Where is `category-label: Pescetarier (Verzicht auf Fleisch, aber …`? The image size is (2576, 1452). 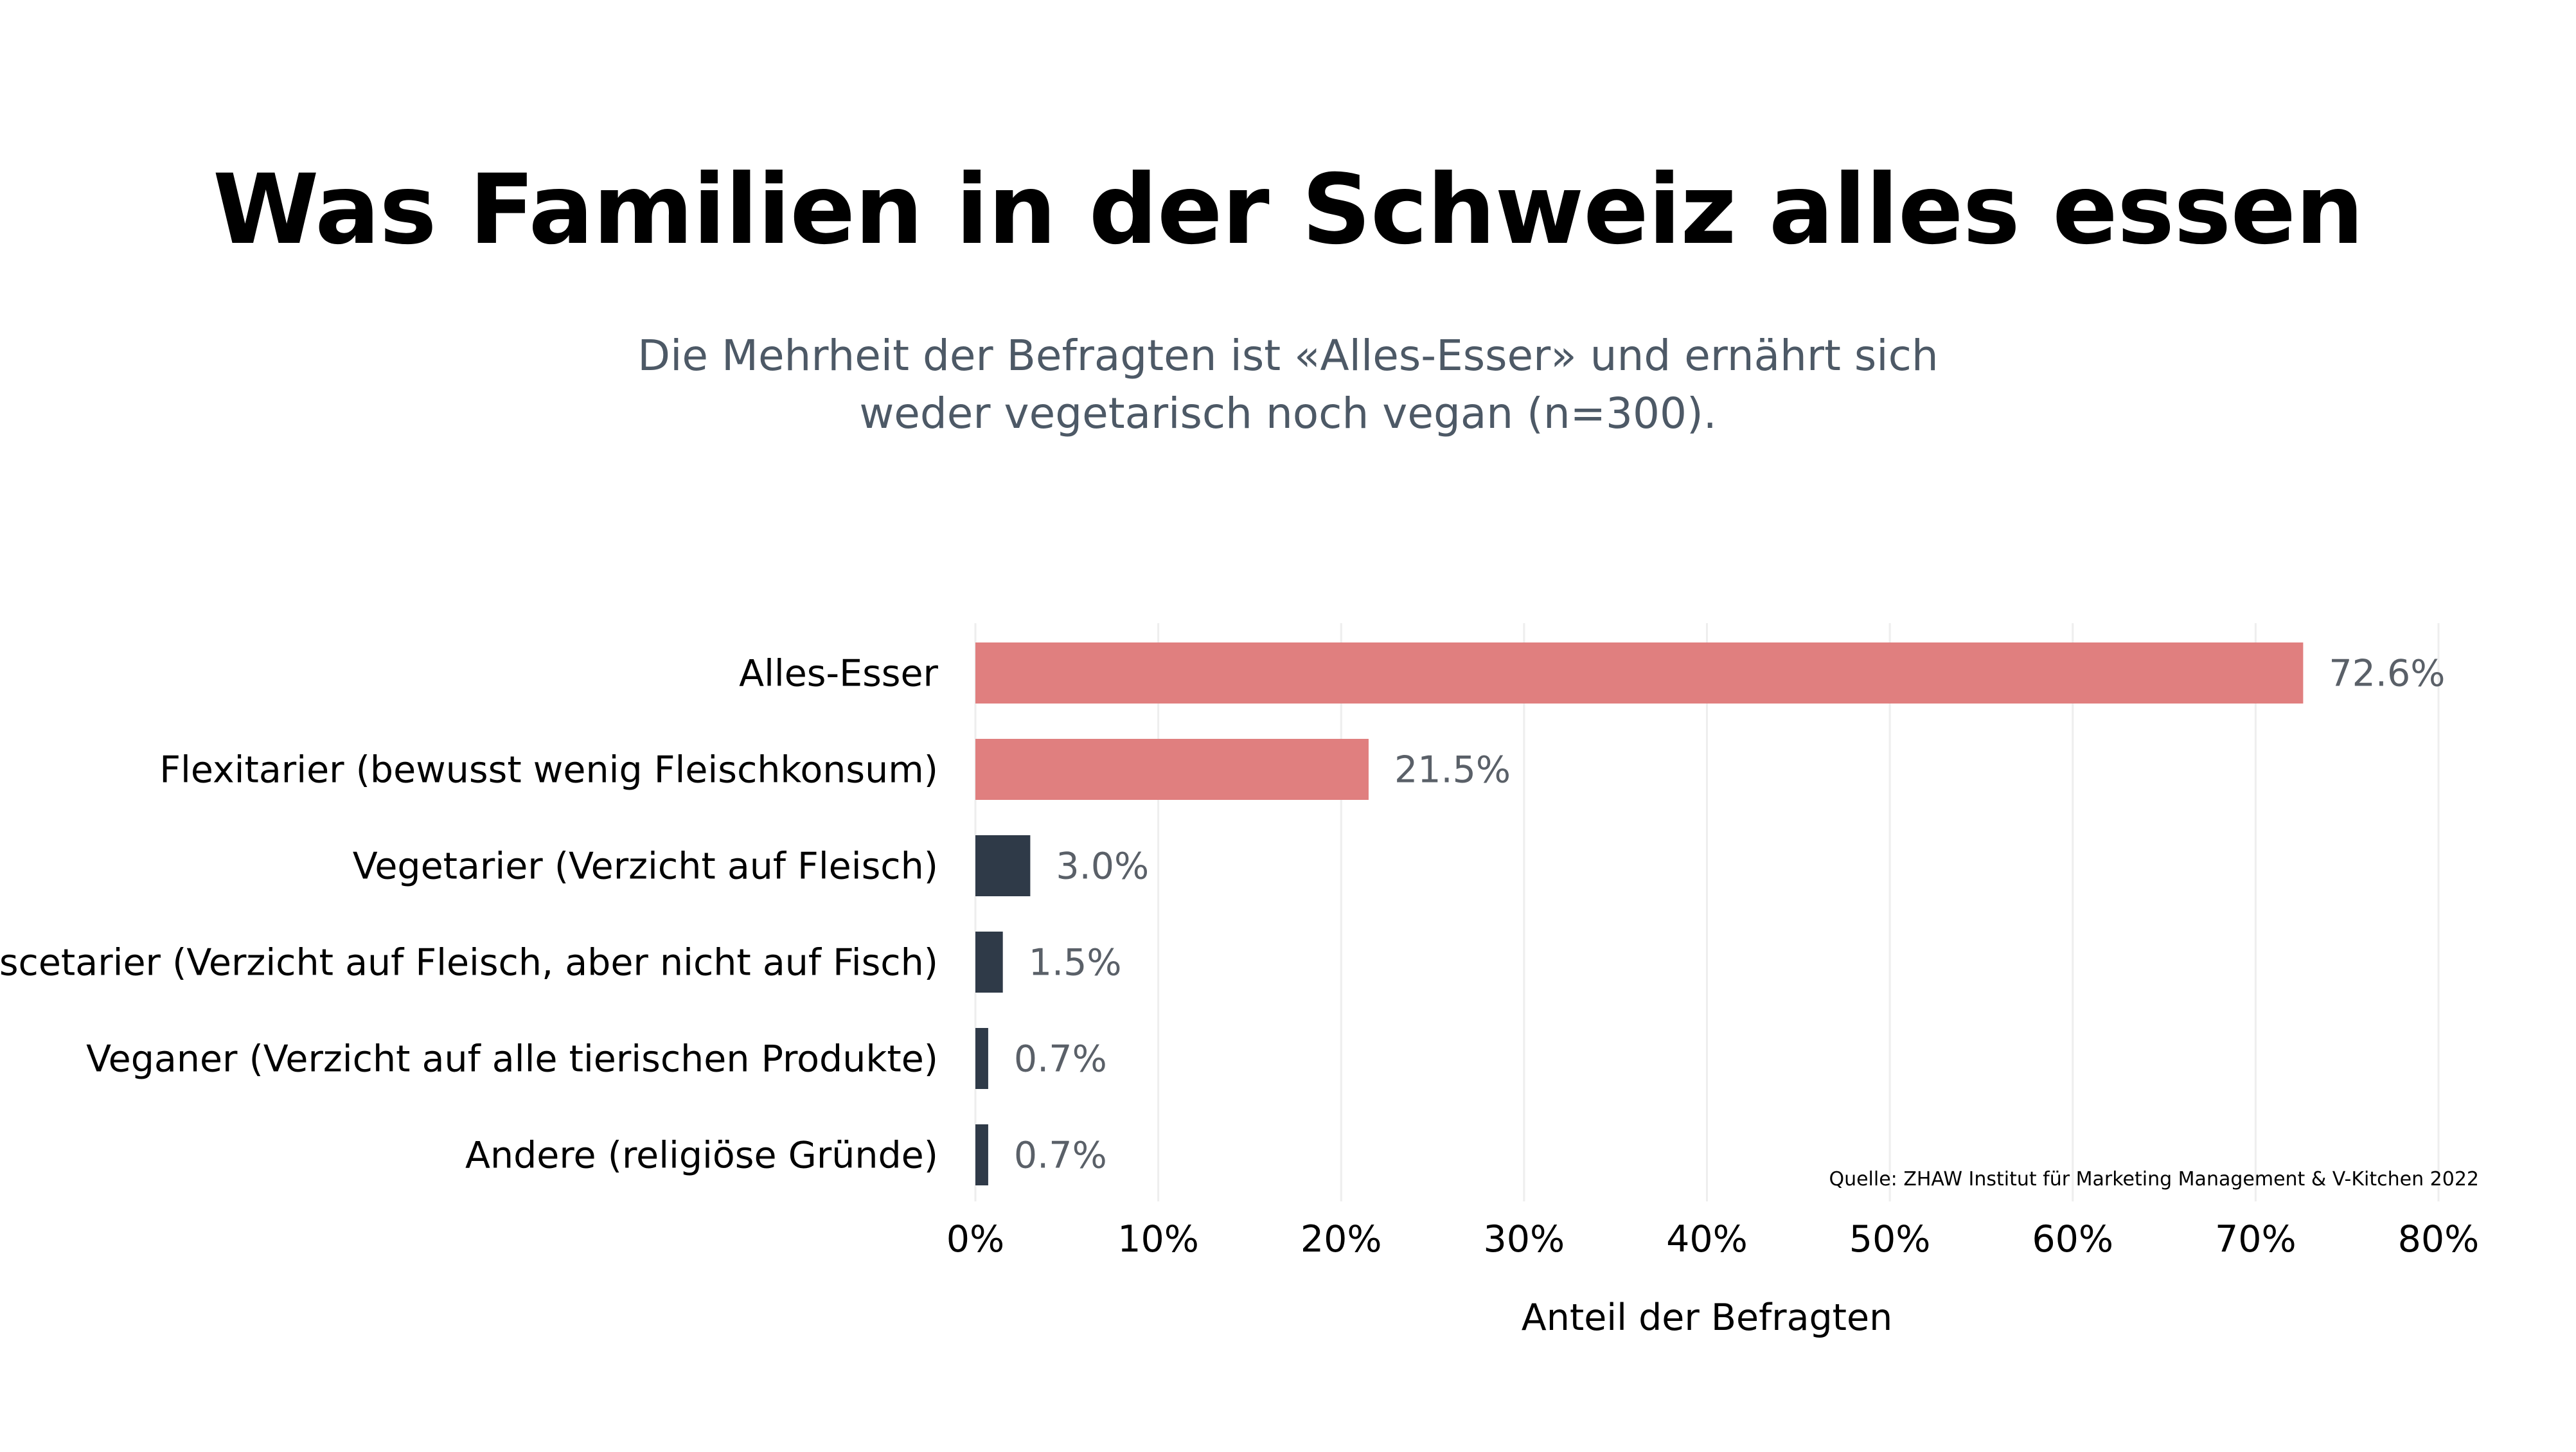
category-label: Pescetarier (Verzicht auf Fleisch, aber … is located at coordinates (469, 963).